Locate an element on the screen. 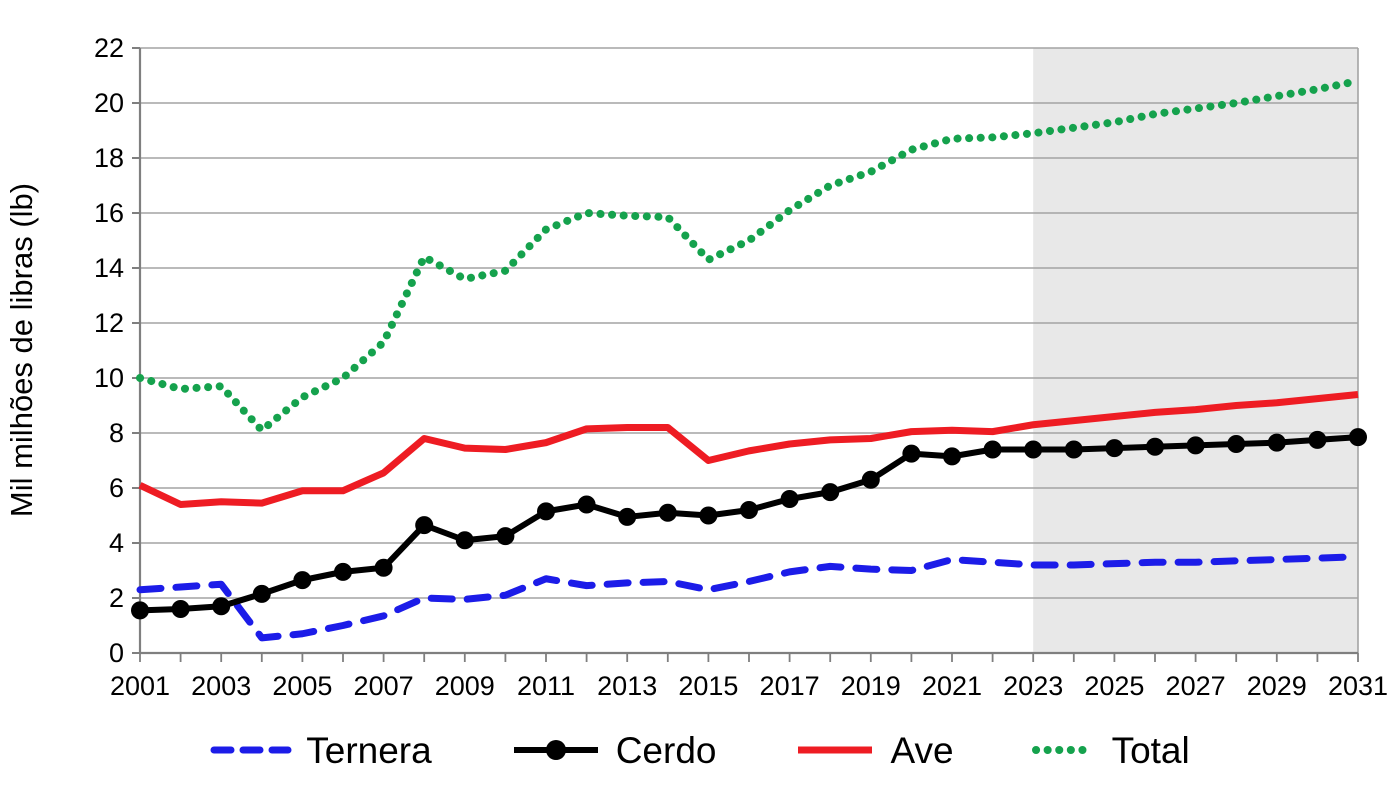 Image resolution: width=1400 pixels, height=788 pixels. legend-label-cerdo: Cerdo is located at coordinates (666, 750).